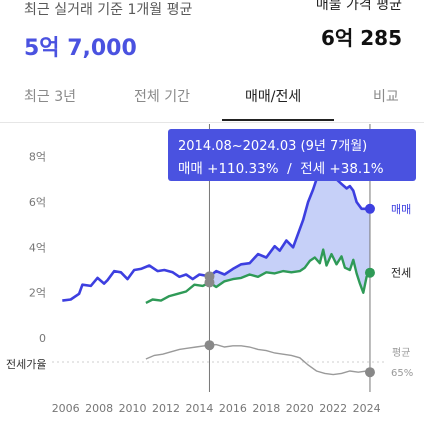  What do you see at coordinates (190, 169) in the screenshot?
I see `tooltip-sale-label: 매매` at bounding box center [190, 169].